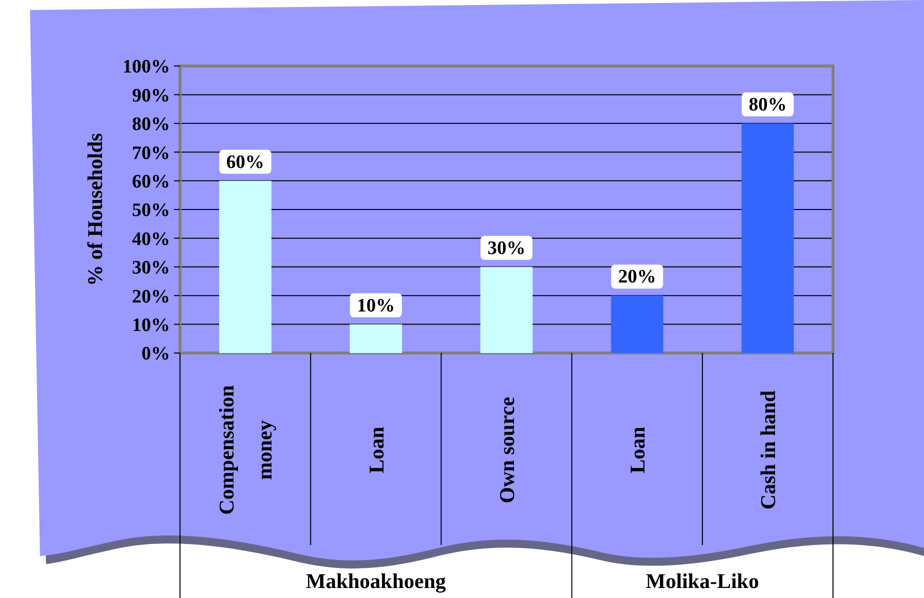 This screenshot has height=598, width=924. I want to click on x-tick-label: Cash in hand, so click(768, 450).